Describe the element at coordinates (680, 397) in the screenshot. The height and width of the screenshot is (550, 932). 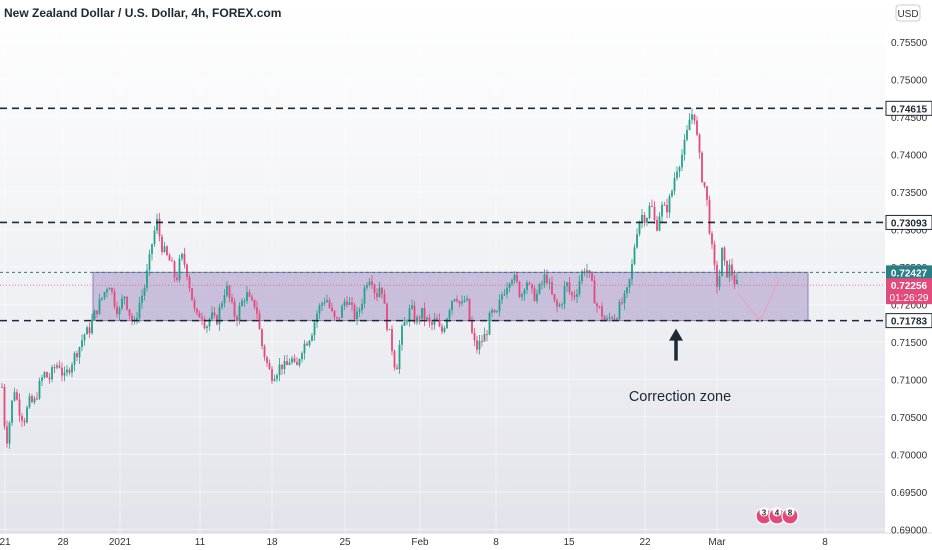
I see `correction-zone-label: Correction zone` at that location.